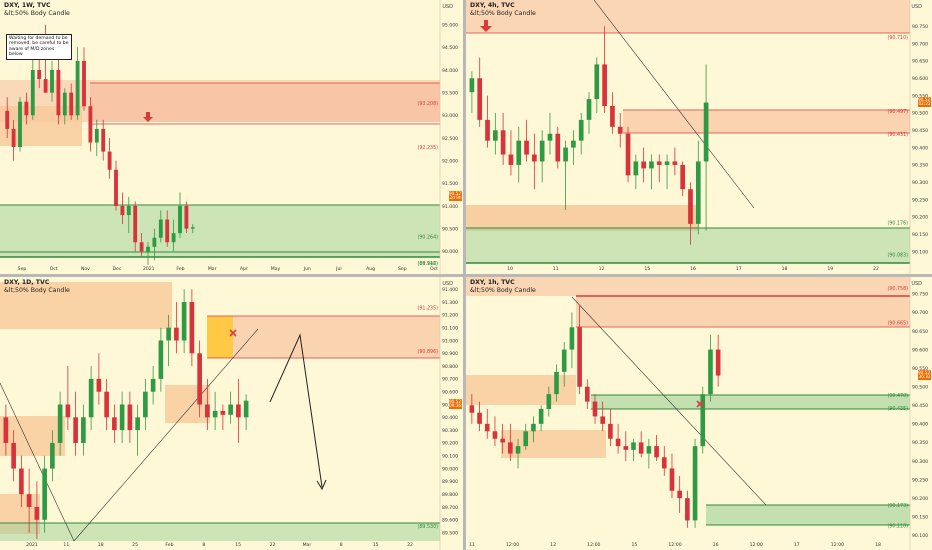  I want to click on y-tick-label: 92.500, so click(450, 139).